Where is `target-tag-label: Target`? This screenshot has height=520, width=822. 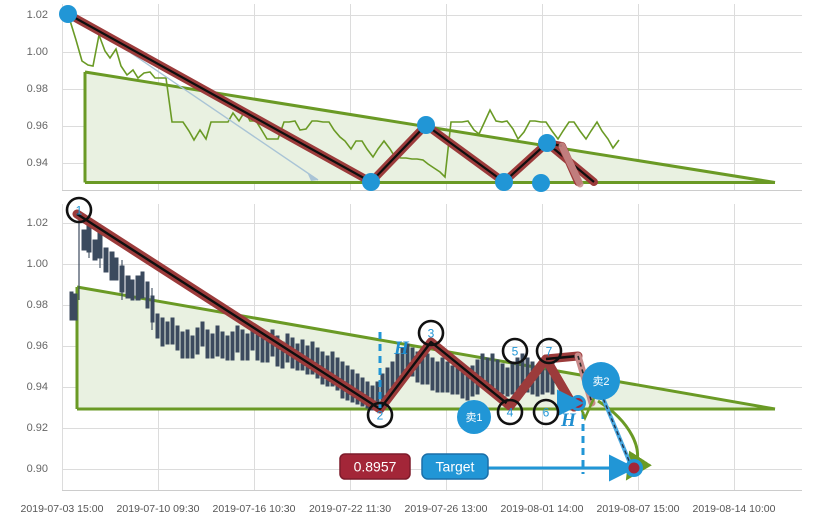
target-tag-label: Target is located at coordinates (455, 467).